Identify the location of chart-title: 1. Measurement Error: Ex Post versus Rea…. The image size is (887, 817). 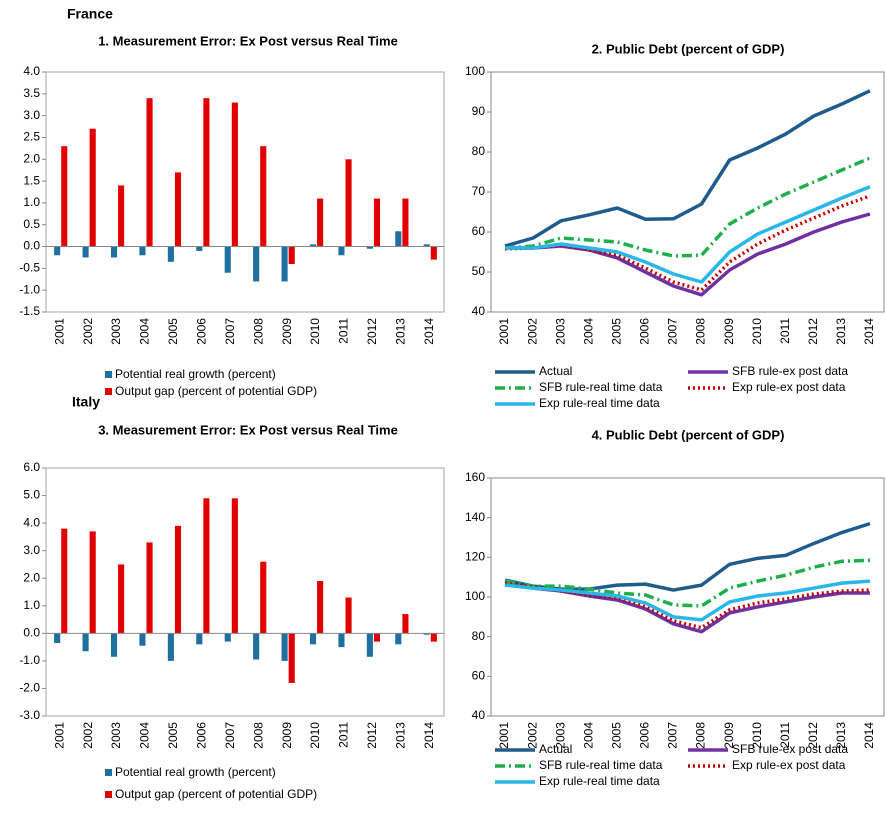
(248, 40).